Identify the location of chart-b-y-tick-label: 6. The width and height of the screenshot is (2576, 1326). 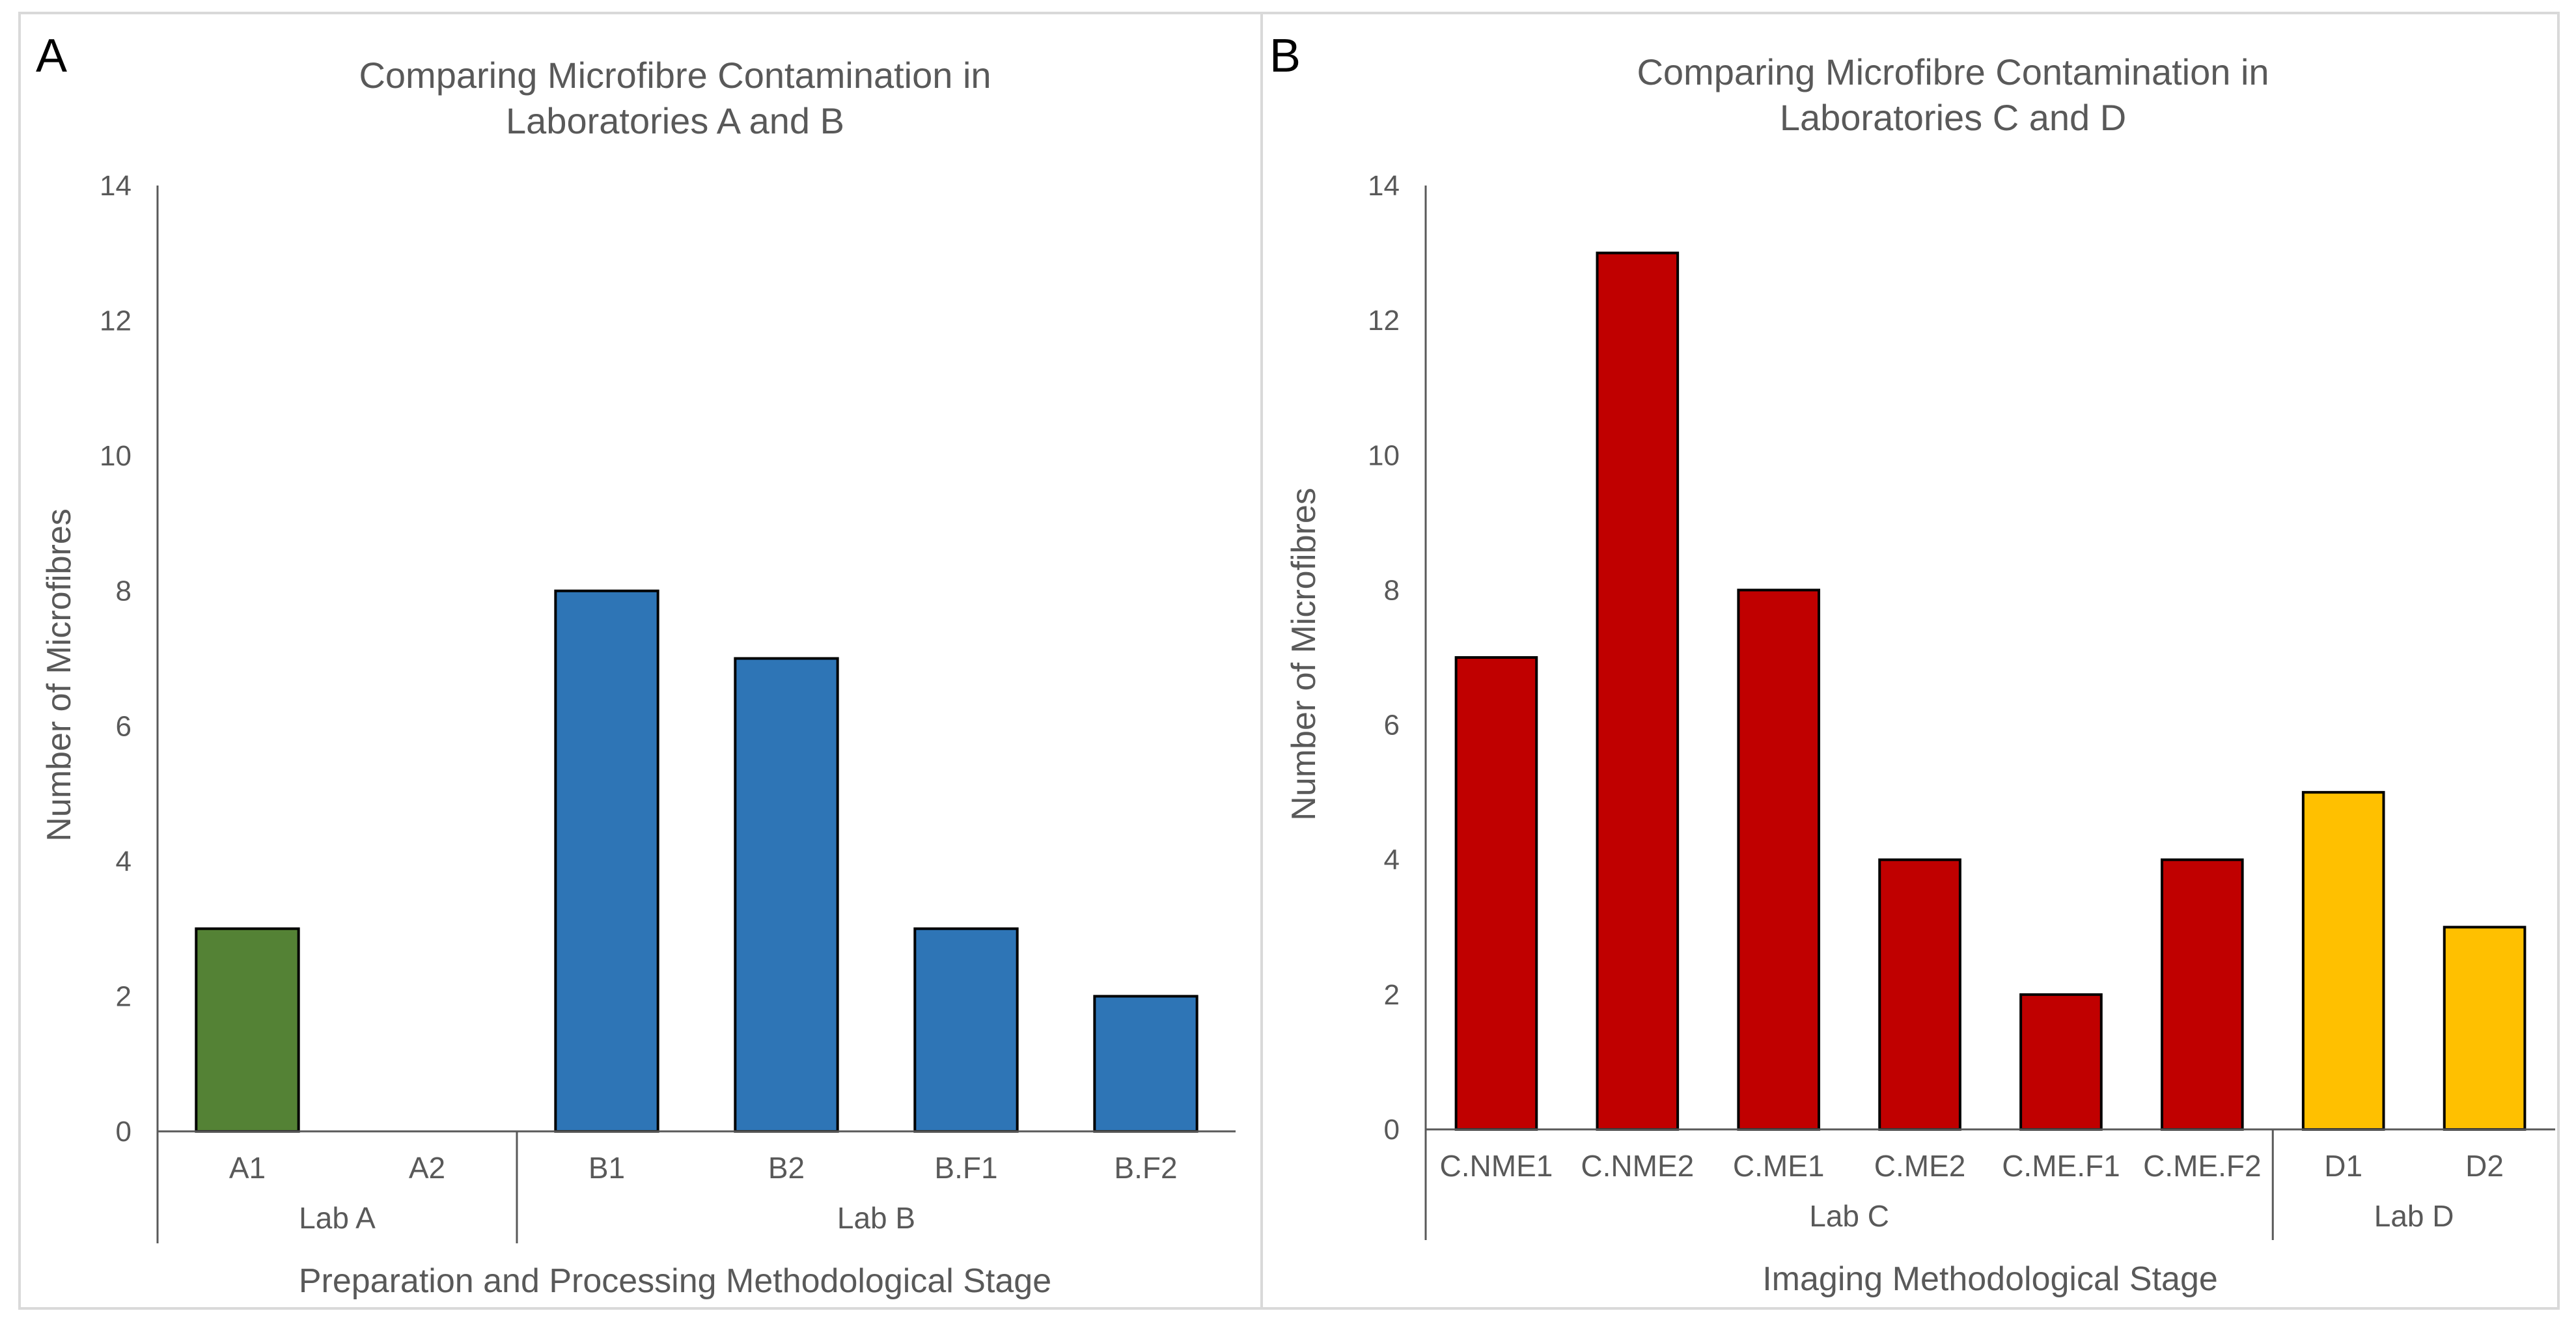
(1392, 725).